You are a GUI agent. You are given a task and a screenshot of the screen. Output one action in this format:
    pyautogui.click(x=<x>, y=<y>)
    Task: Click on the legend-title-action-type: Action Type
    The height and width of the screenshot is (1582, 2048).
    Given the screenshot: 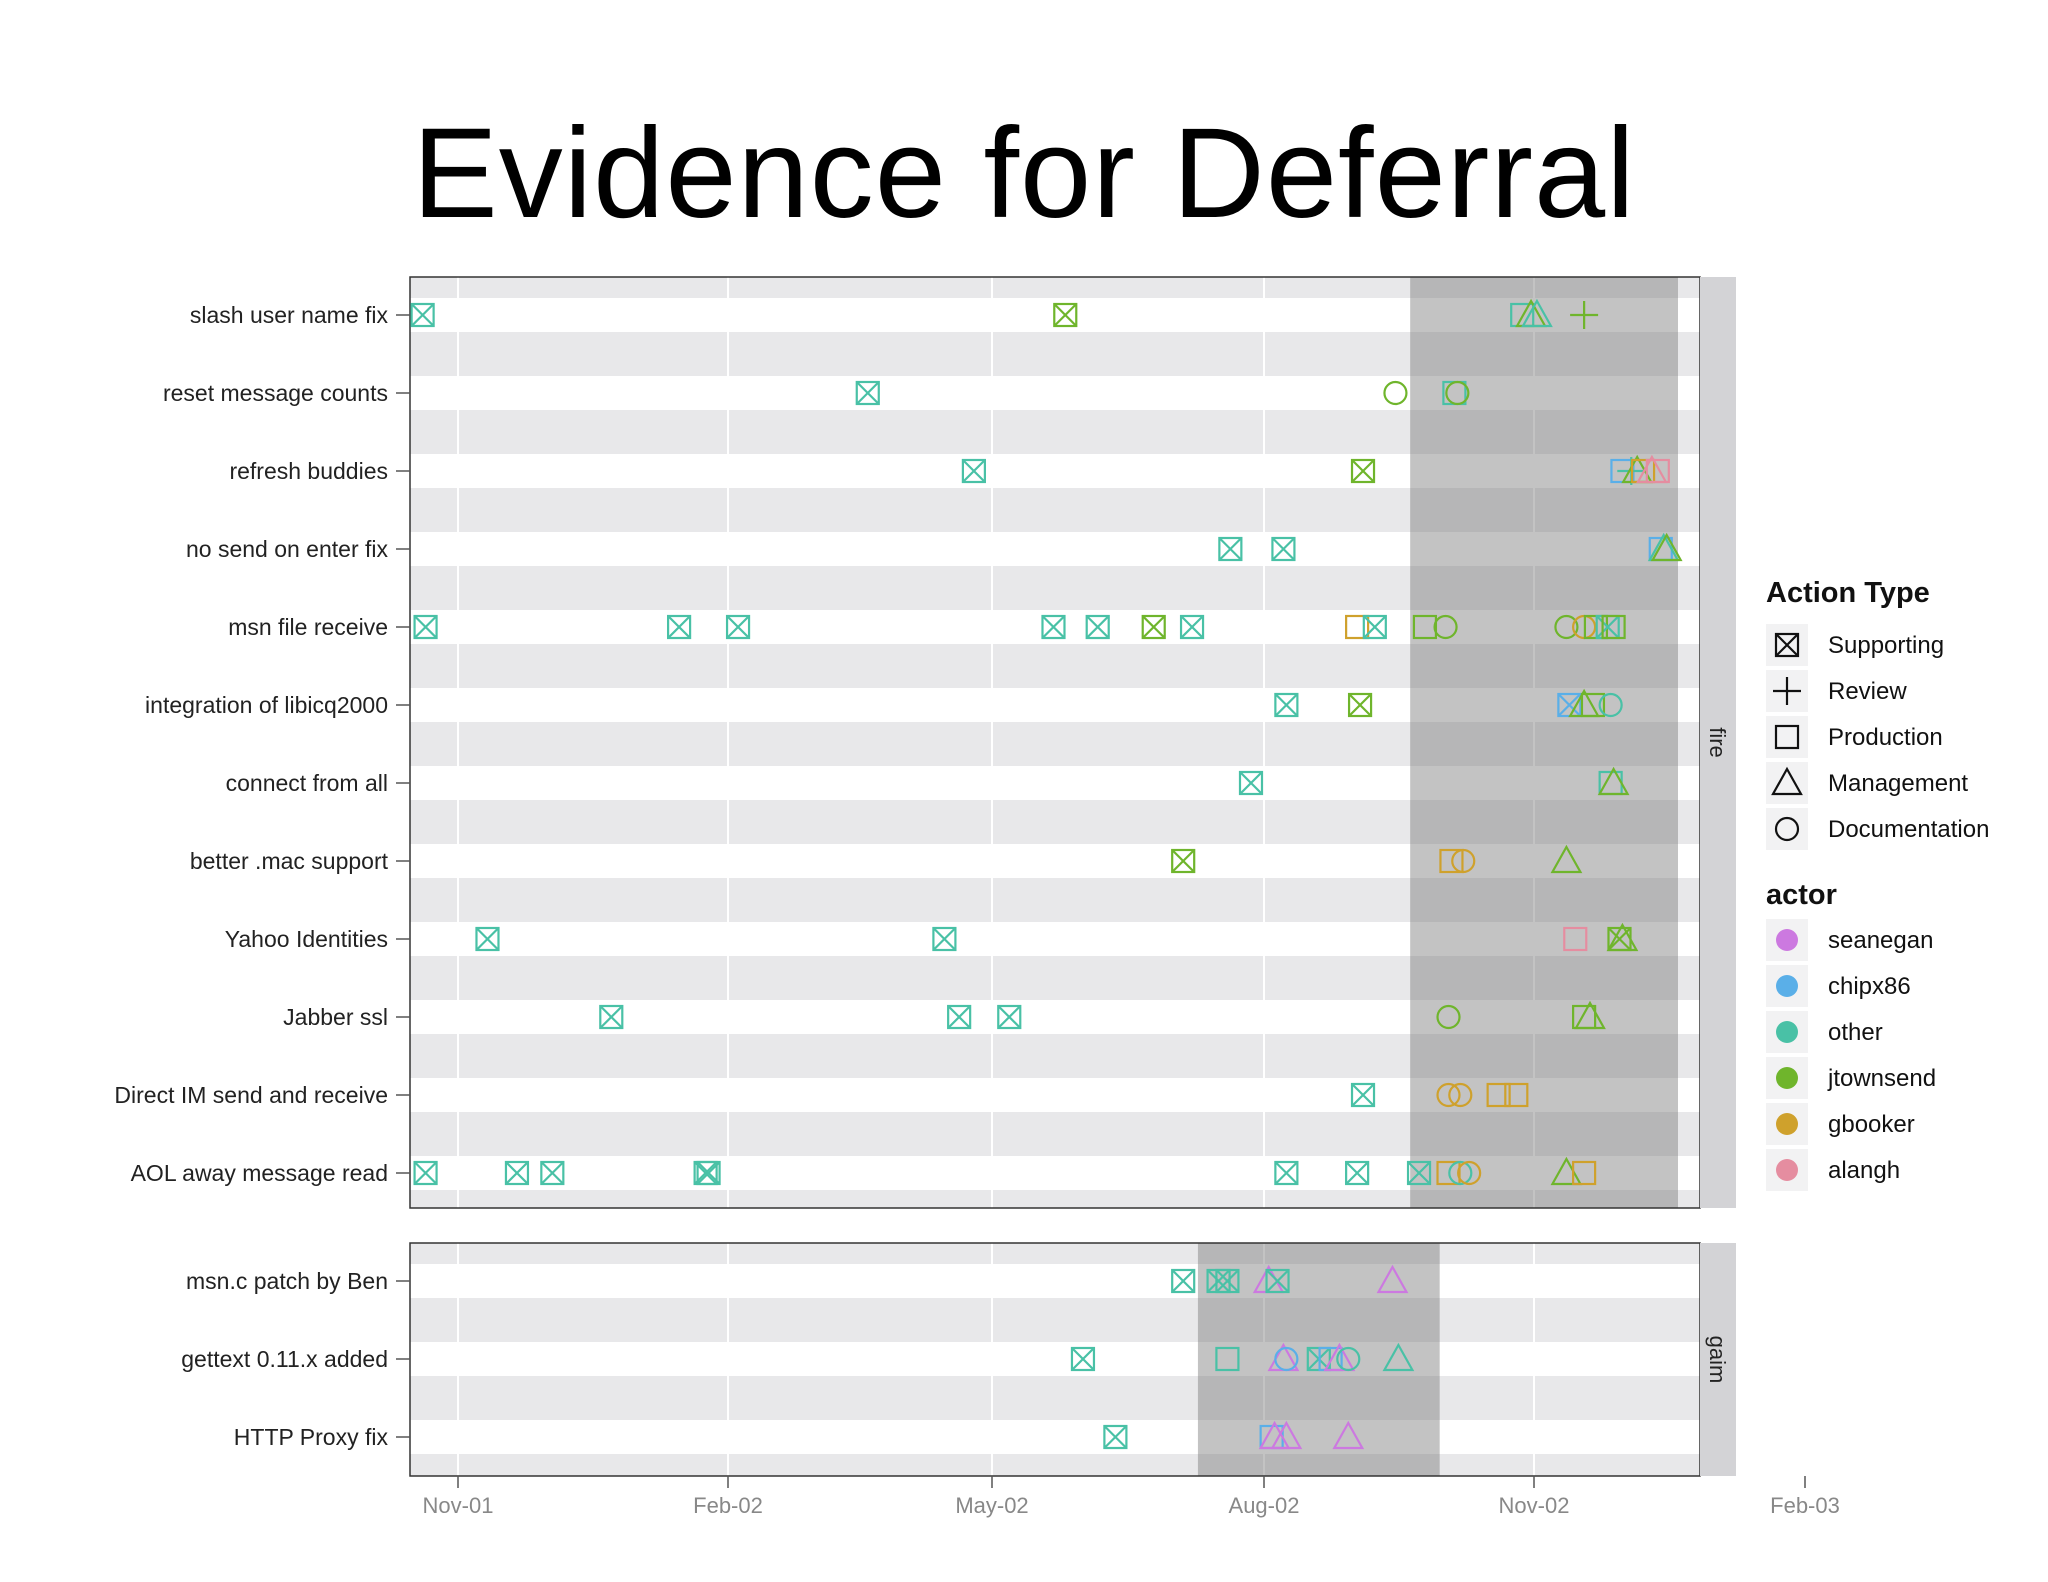 What is the action you would take?
    pyautogui.click(x=1848, y=593)
    